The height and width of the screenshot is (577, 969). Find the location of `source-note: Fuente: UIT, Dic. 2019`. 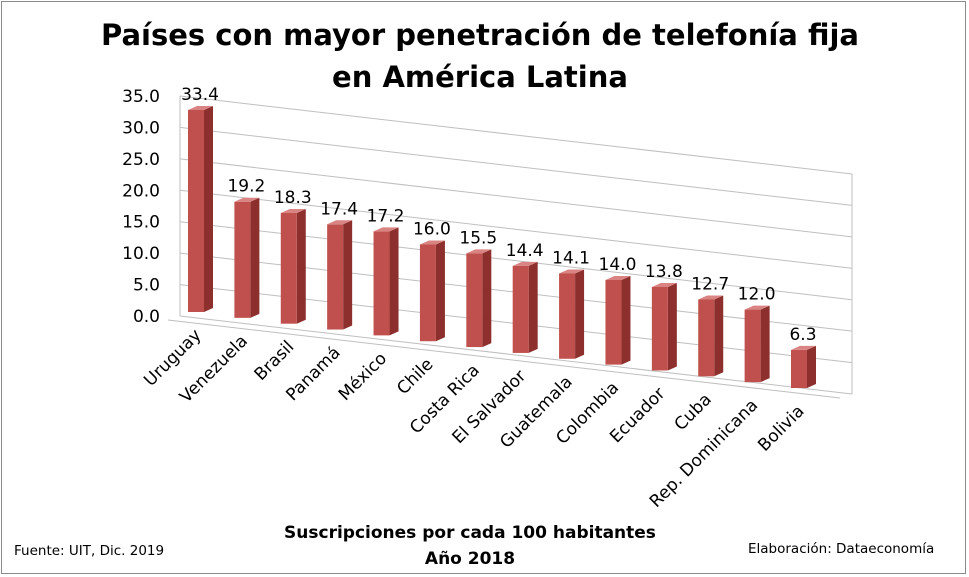

source-note: Fuente: UIT, Dic. 2019 is located at coordinates (89, 551).